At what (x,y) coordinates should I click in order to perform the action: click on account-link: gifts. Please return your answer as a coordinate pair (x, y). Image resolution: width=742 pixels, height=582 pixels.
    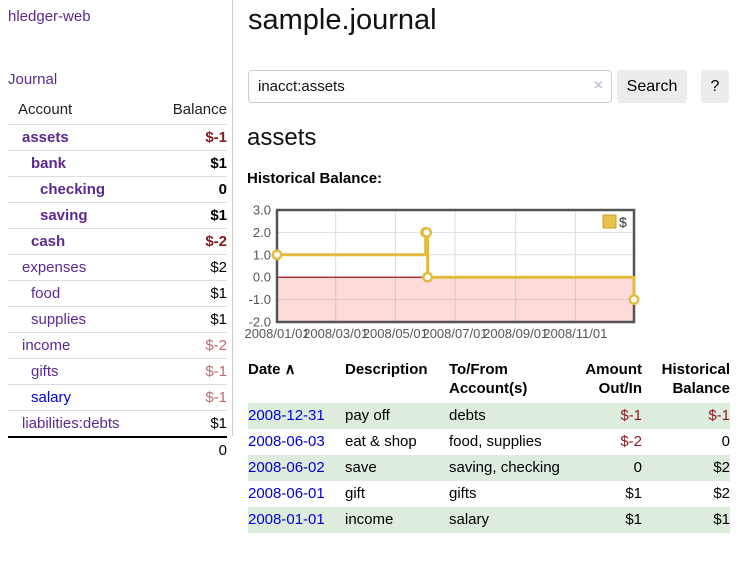
    Looking at the image, I should click on (45, 371).